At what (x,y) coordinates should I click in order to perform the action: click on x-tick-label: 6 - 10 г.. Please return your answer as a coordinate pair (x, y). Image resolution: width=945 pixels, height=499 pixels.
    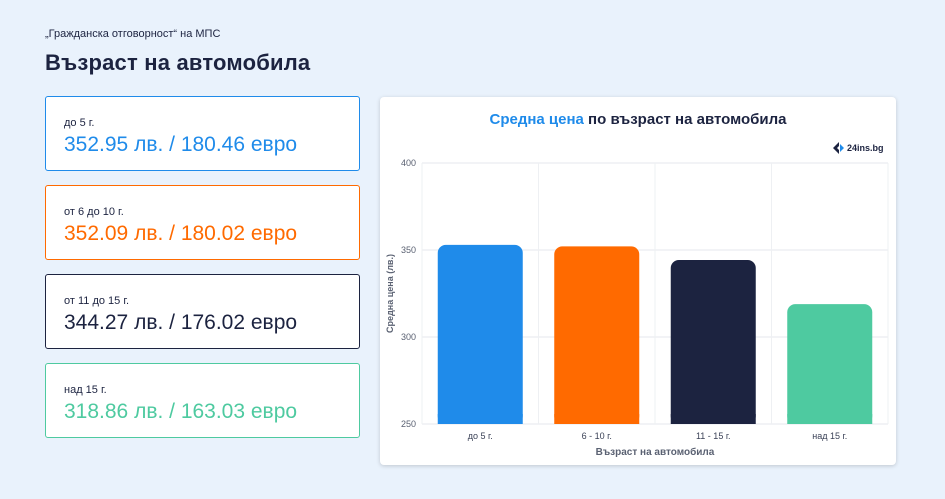
    Looking at the image, I should click on (597, 436).